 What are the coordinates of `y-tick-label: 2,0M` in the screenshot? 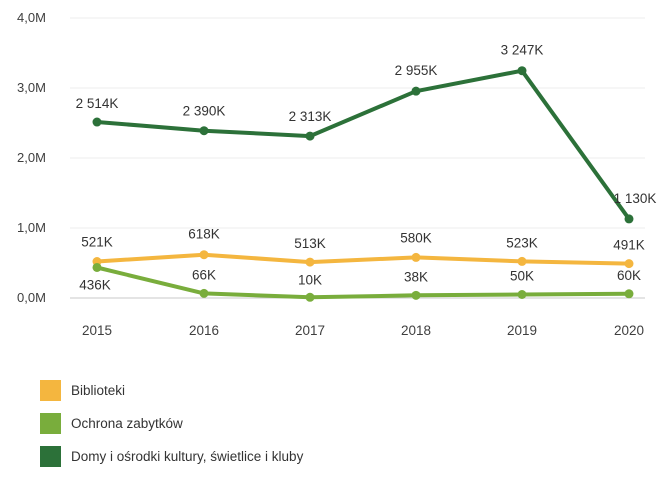 It's located at (31, 157).